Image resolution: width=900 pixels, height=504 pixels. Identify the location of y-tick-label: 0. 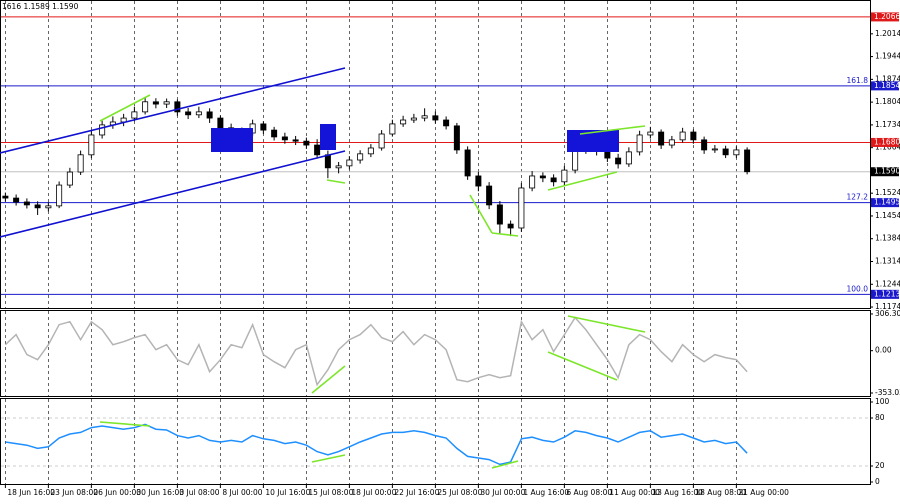
(877, 481).